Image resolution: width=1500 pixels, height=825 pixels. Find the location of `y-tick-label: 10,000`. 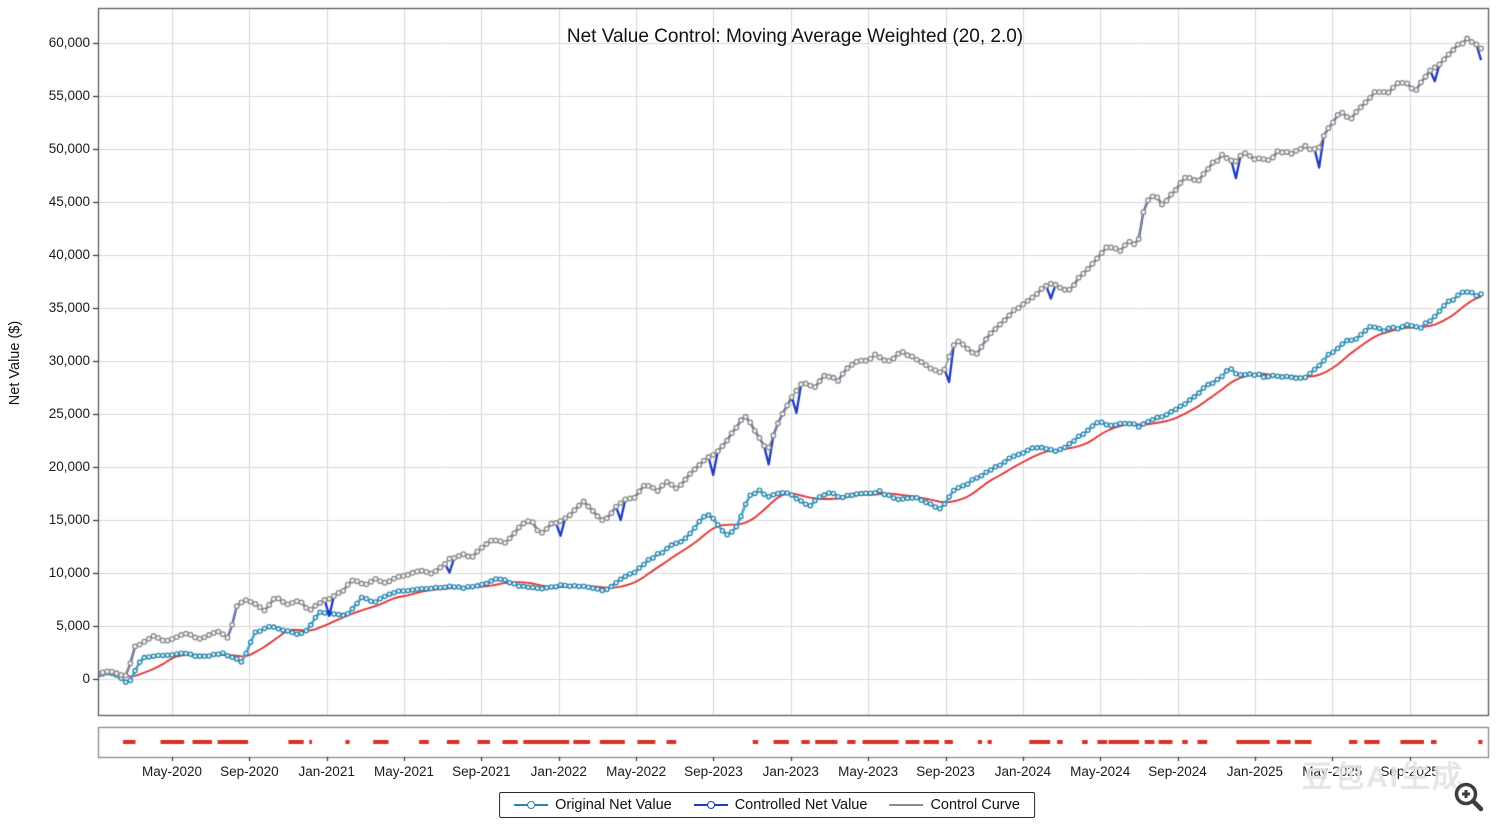

y-tick-label: 10,000 is located at coordinates (69, 572).